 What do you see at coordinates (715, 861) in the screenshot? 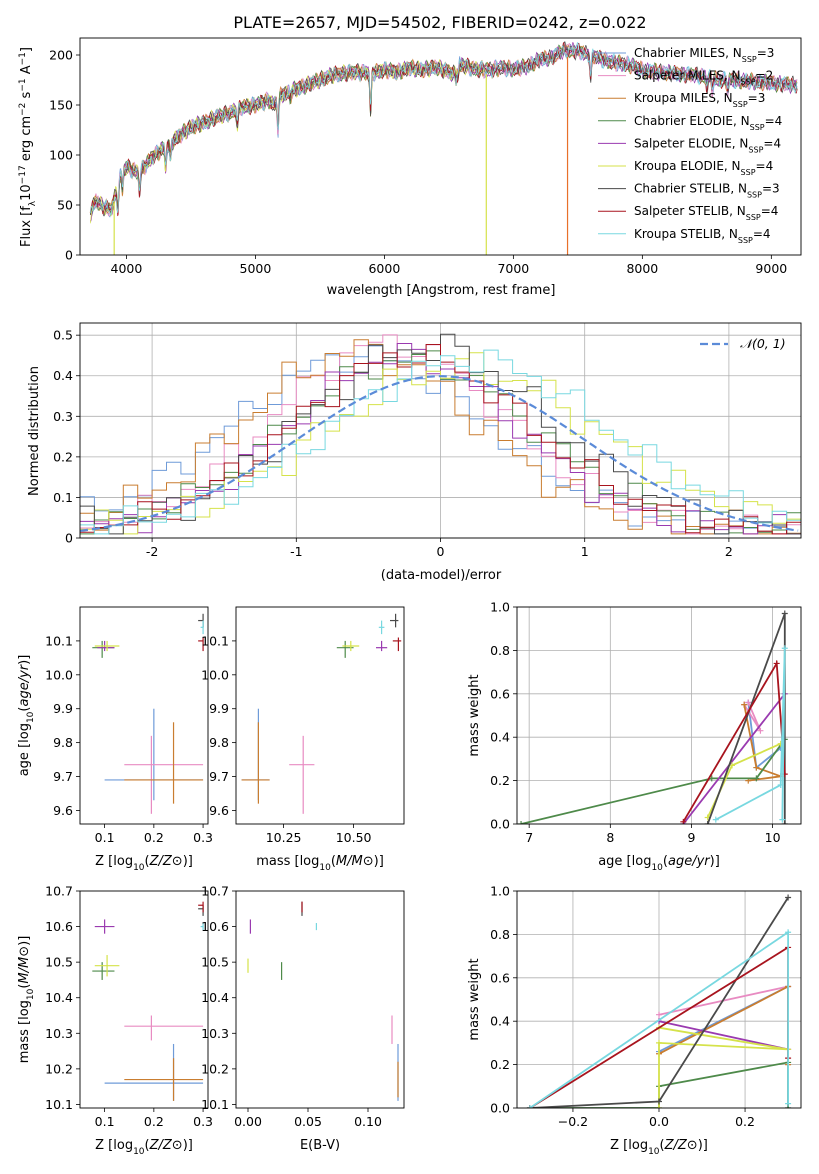
I see `mass_weight_vs_age-xlabel-part: )]` at bounding box center [715, 861].